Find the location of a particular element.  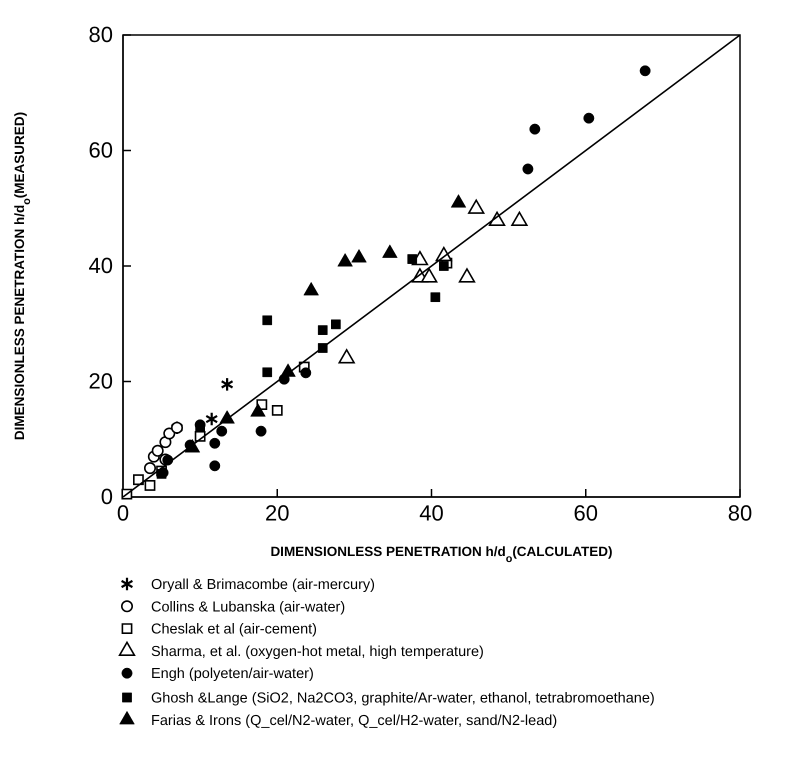

legend-label: Farias & Irons (Q_cel/N2-water, Q_cel/H2-water, sand/N2-lead) is located at coordinates (354, 720).